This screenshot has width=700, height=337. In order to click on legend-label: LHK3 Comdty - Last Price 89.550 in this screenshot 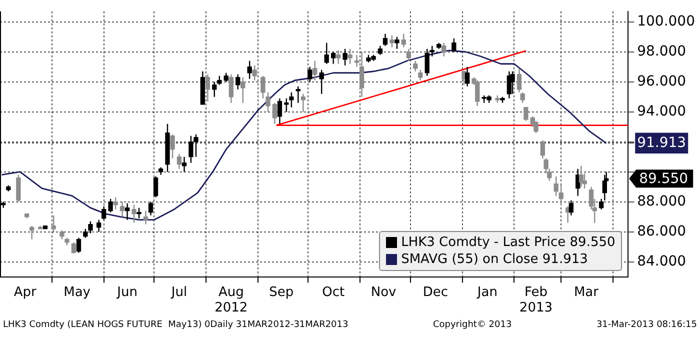, I will do `click(508, 242)`.